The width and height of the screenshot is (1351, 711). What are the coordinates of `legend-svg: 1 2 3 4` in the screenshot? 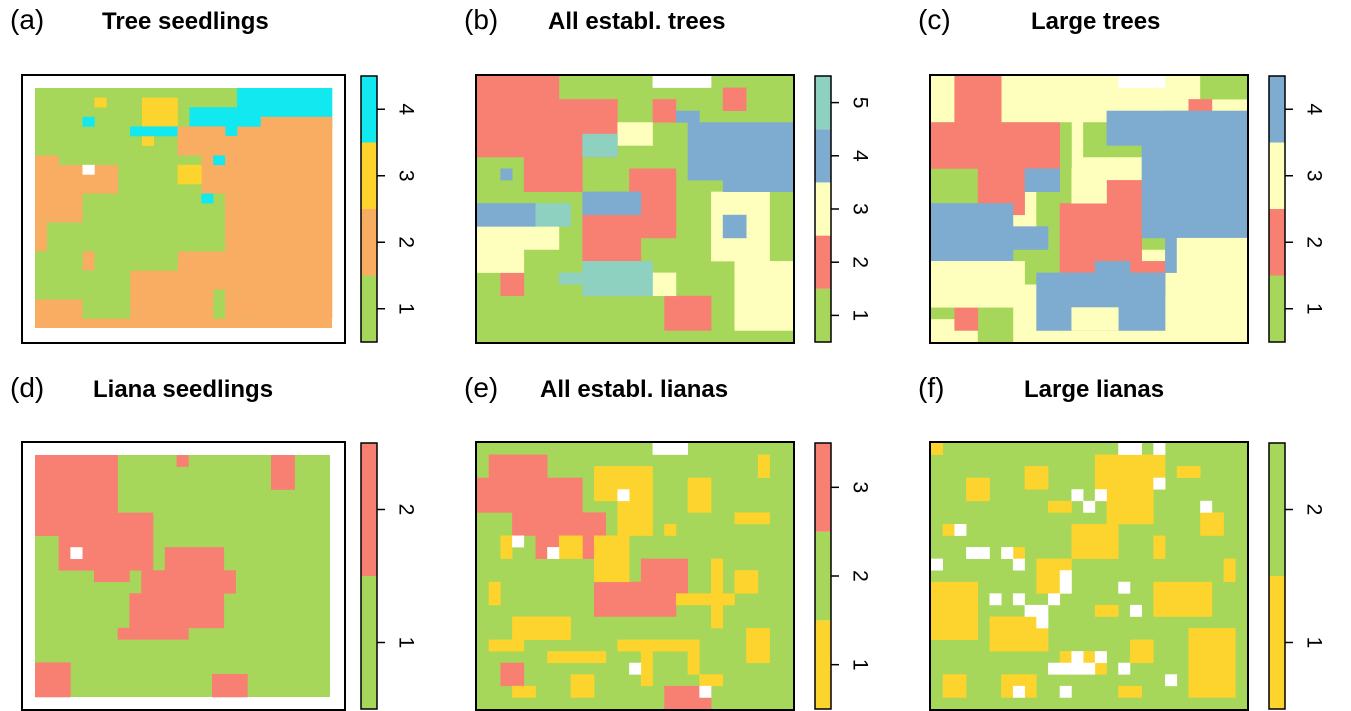 It's located at (1297, 209).